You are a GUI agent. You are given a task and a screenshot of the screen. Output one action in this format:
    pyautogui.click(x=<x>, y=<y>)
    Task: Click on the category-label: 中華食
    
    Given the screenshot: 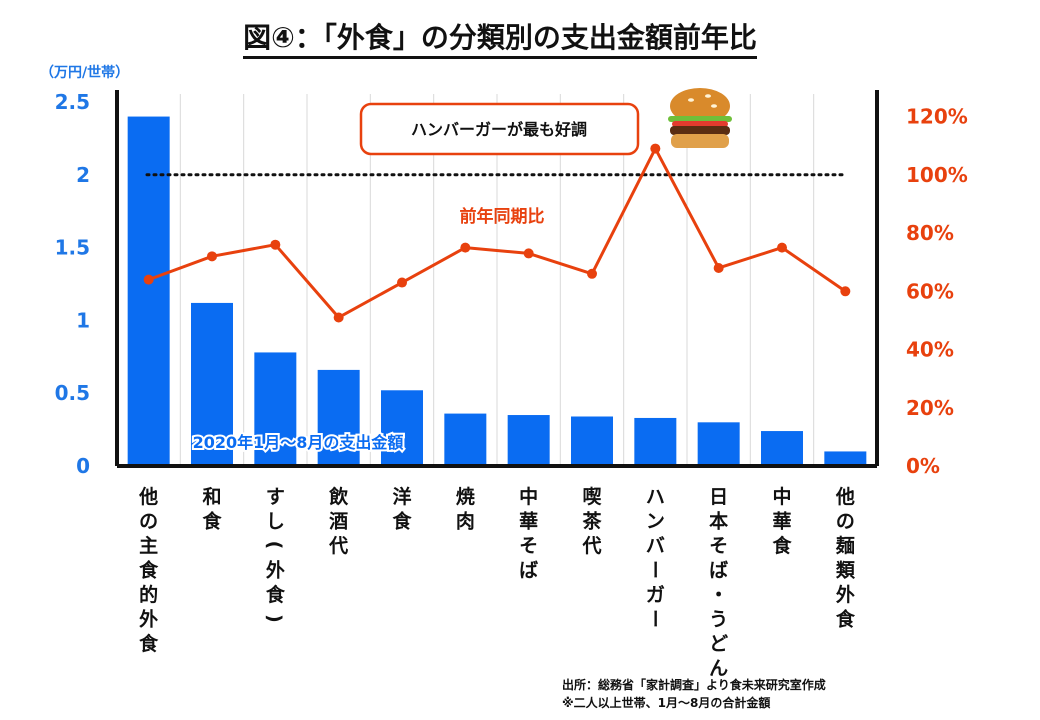 What is the action you would take?
    pyautogui.click(x=782, y=521)
    